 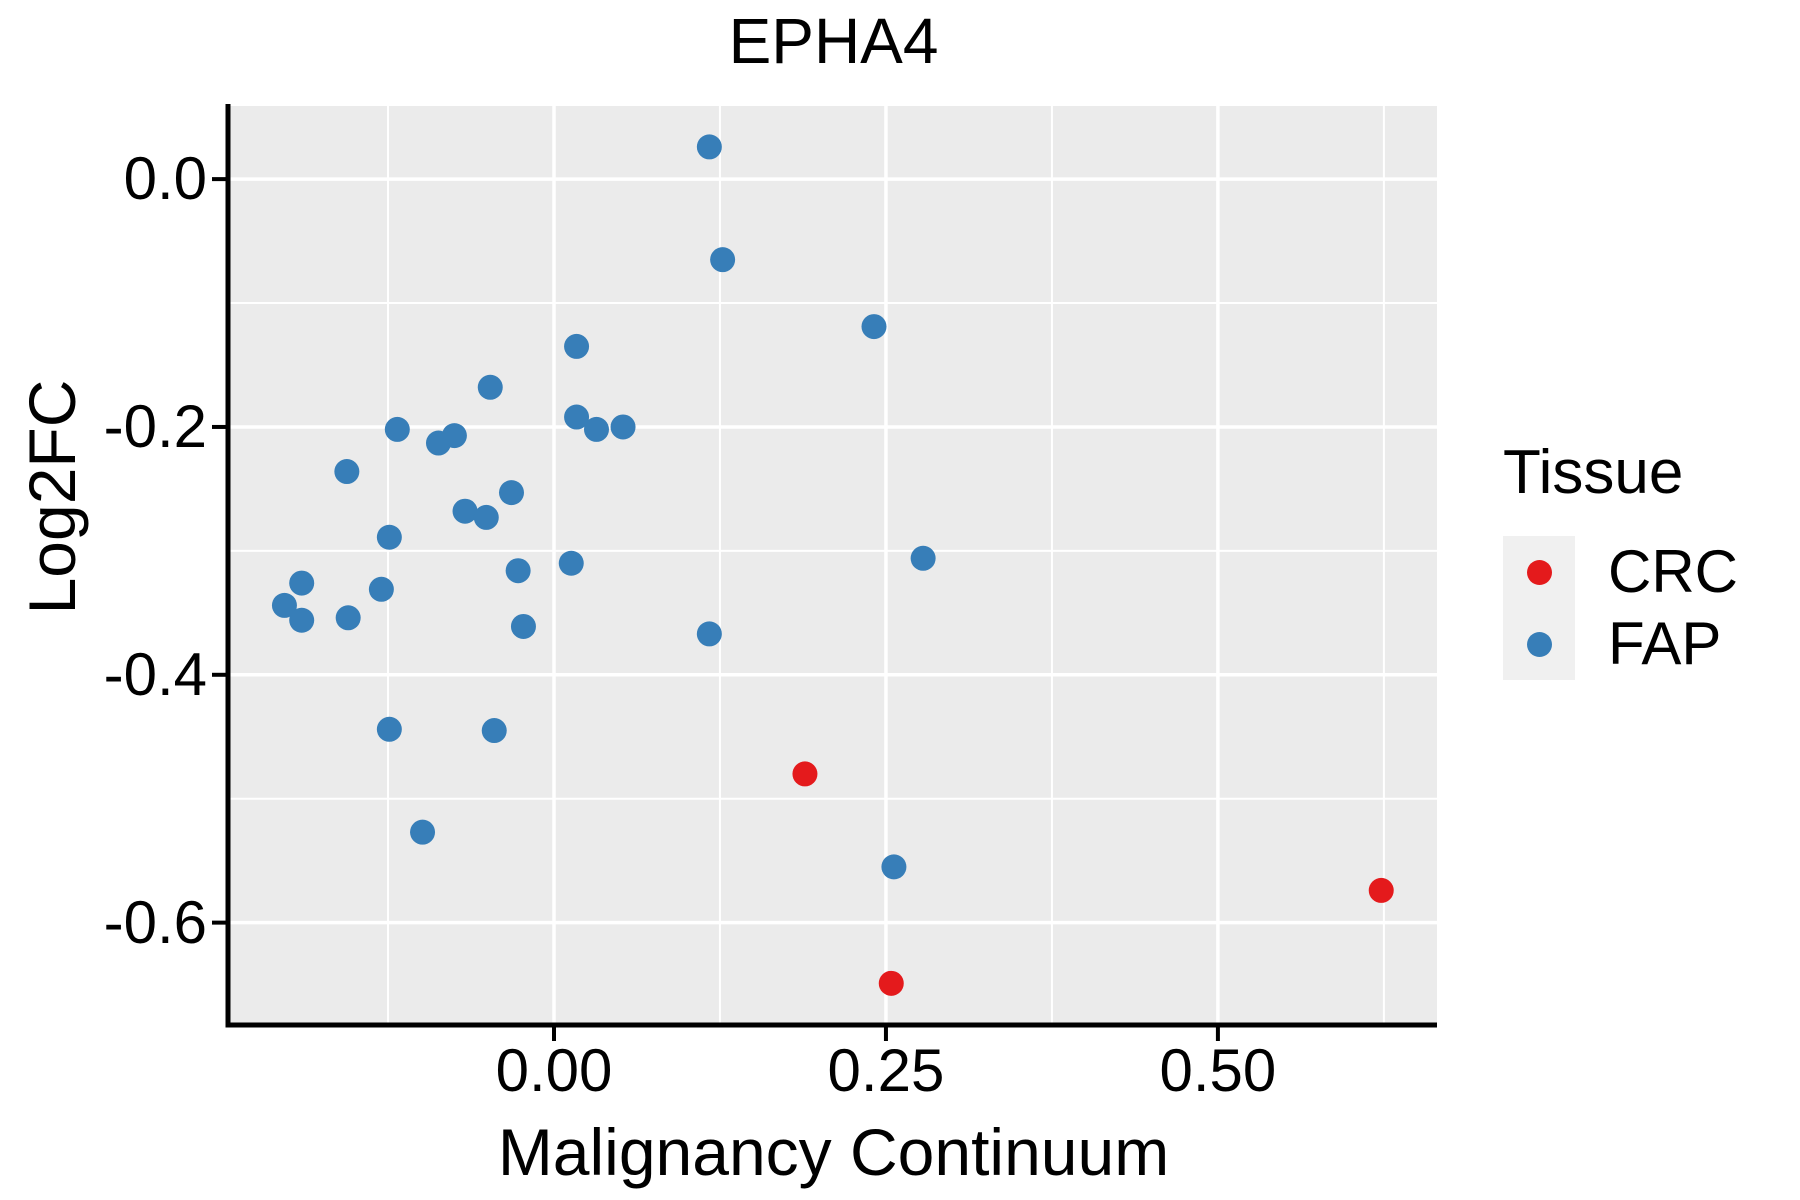 What do you see at coordinates (155, 426) in the screenshot?
I see `y-tick-label: -0.2` at bounding box center [155, 426].